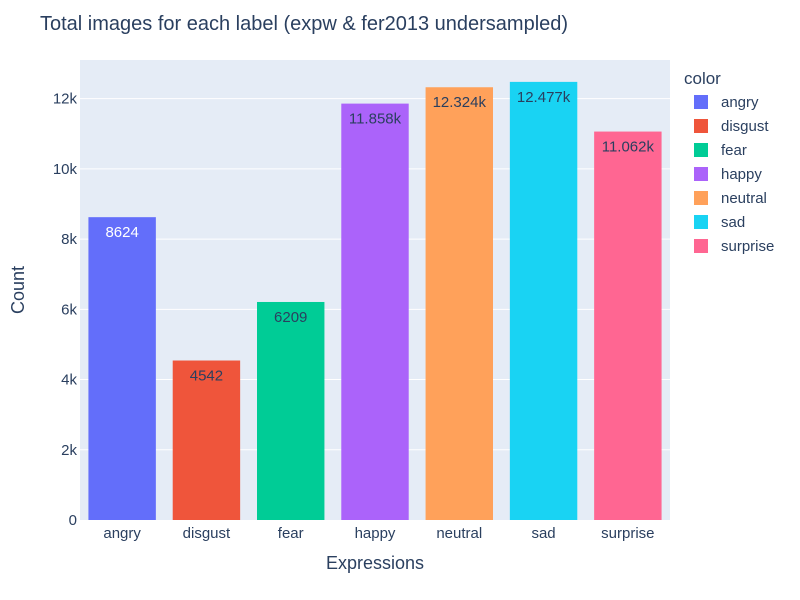 The height and width of the screenshot is (600, 800). What do you see at coordinates (69, 380) in the screenshot?
I see `y-tick-label: 4k` at bounding box center [69, 380].